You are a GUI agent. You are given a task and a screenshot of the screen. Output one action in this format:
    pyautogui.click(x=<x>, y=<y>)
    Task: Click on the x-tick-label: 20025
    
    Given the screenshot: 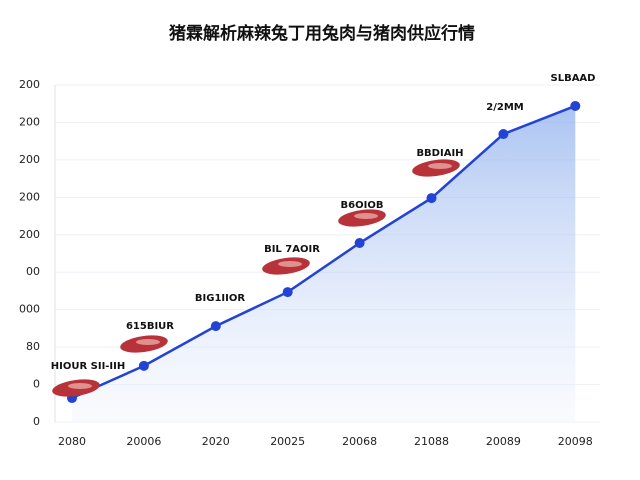 What is the action you would take?
    pyautogui.click(x=287, y=441)
    